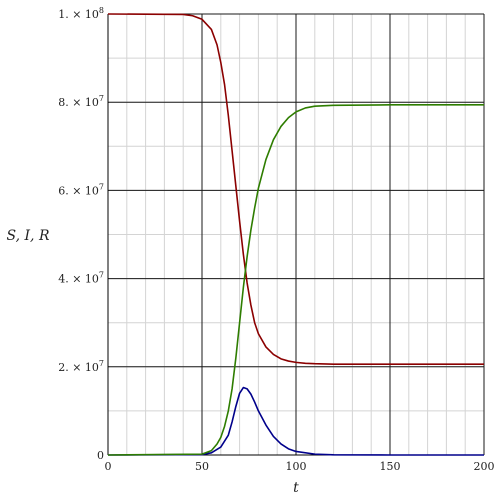 The height and width of the screenshot is (500, 500). I want to click on x-tick-label: 0, so click(108, 466).